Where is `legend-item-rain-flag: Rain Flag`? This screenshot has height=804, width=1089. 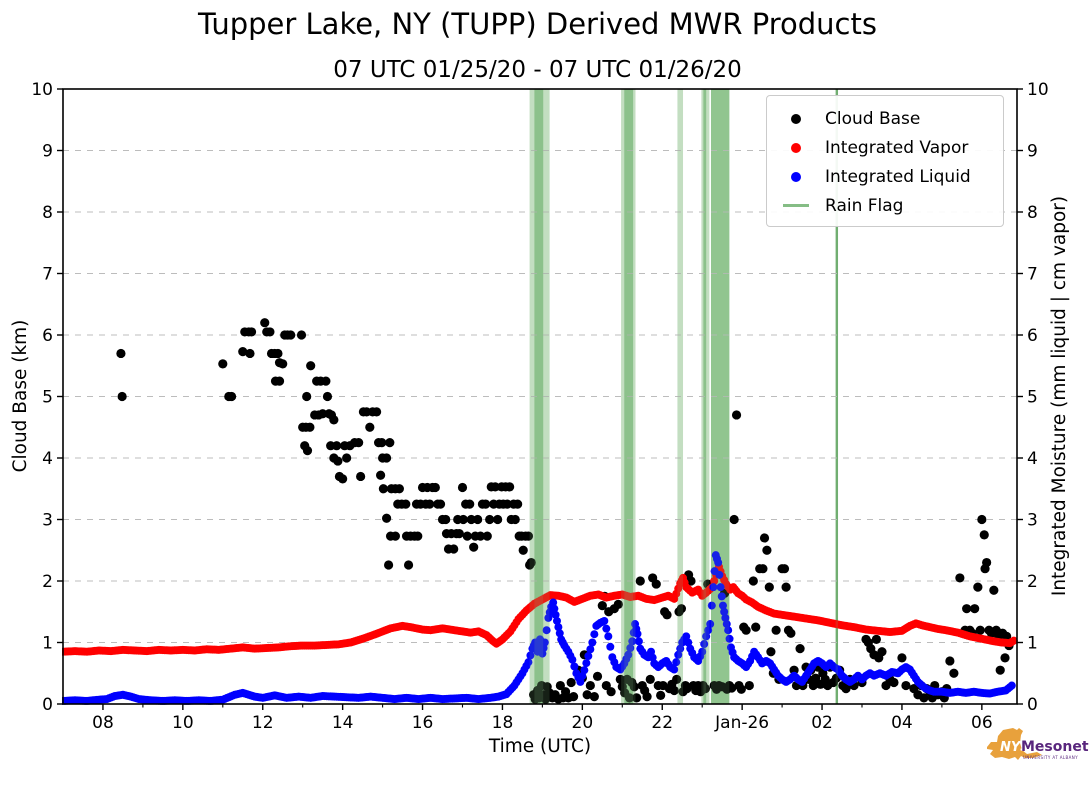
legend-item-rain-flag: Rain Flag is located at coordinates (885, 205).